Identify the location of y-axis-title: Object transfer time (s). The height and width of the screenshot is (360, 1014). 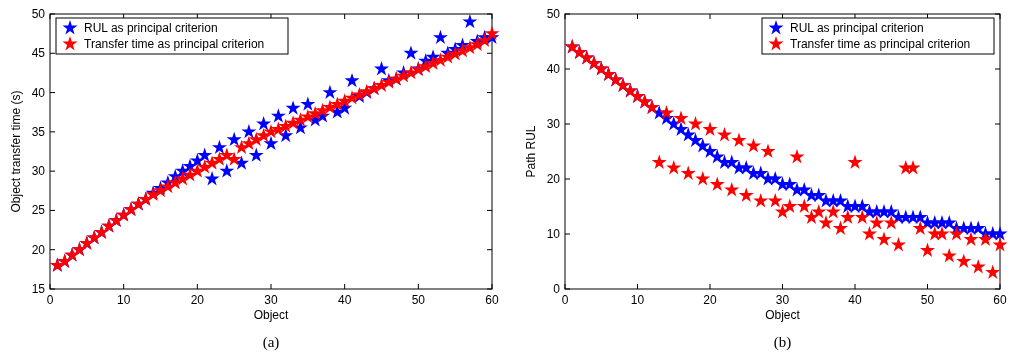
(16, 151).